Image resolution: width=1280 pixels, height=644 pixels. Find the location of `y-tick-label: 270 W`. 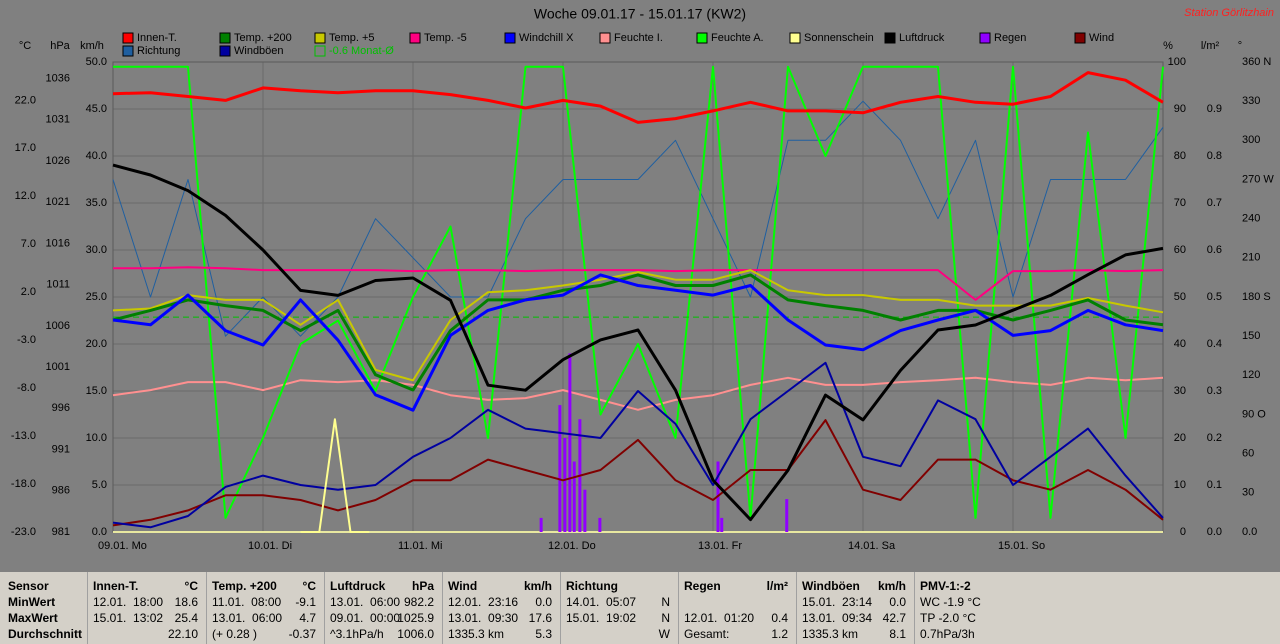

y-tick-label: 270 W is located at coordinates (1258, 179).